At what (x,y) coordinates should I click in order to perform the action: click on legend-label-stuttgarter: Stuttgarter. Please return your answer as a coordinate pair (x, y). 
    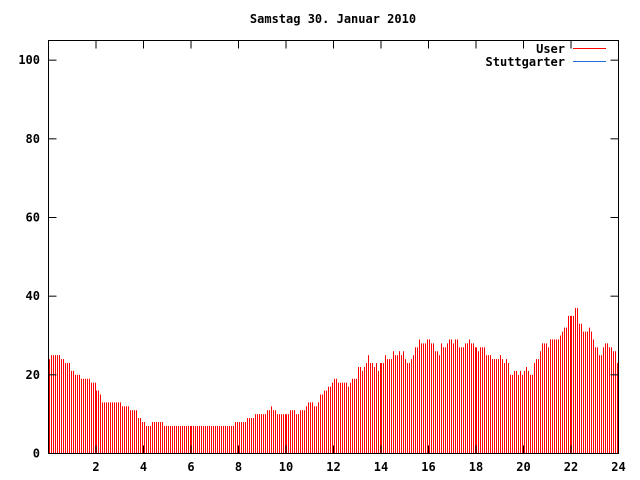
    Looking at the image, I should click on (525, 62).